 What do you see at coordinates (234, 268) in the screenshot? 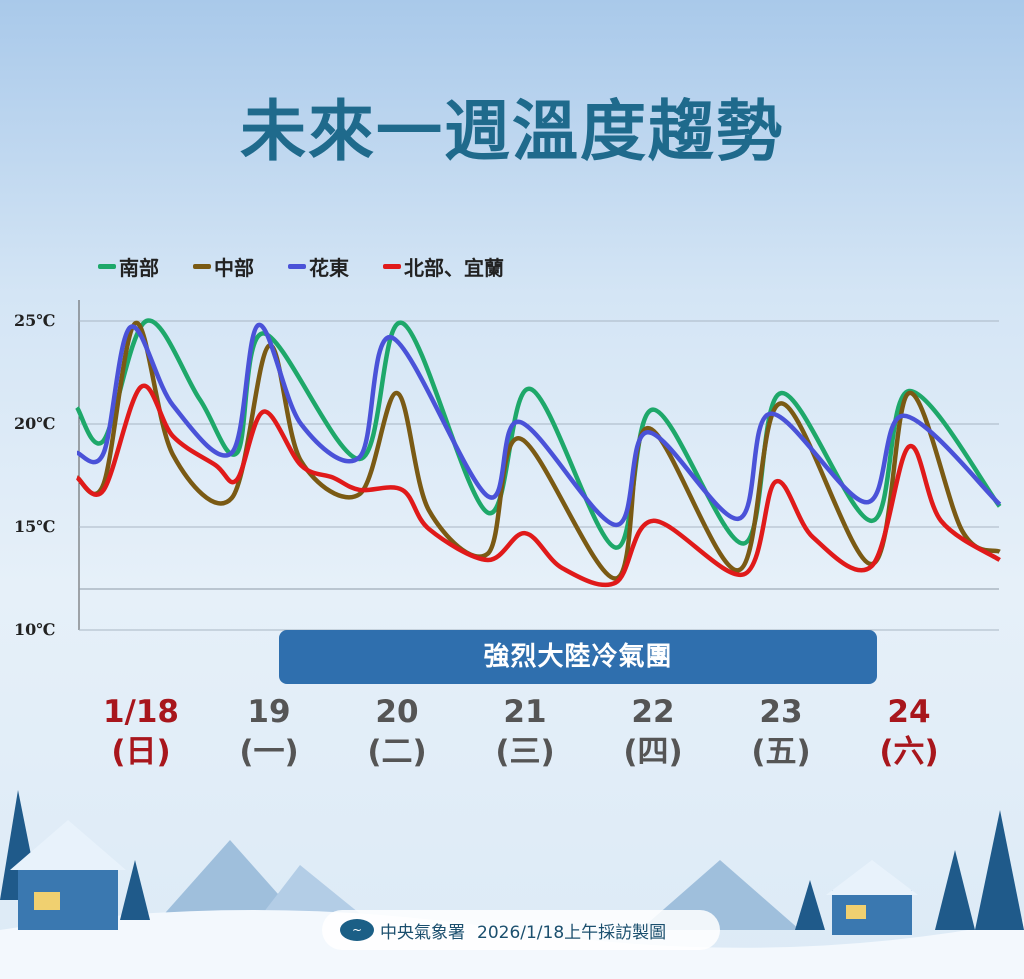
I see `legend-label: 中部` at bounding box center [234, 268].